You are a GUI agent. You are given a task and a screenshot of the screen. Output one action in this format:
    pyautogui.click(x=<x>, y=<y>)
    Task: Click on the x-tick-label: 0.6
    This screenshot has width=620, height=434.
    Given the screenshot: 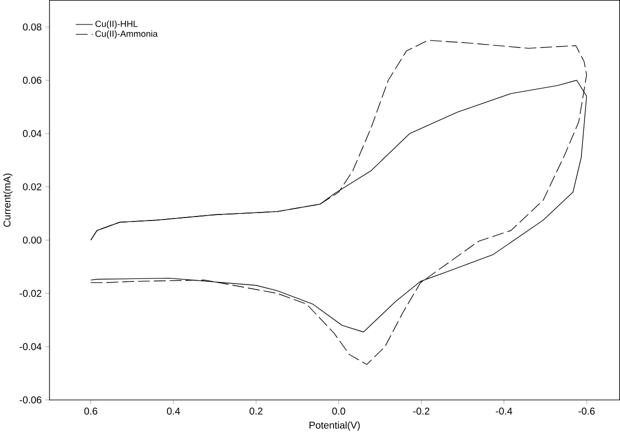 What is the action you would take?
    pyautogui.click(x=91, y=411)
    